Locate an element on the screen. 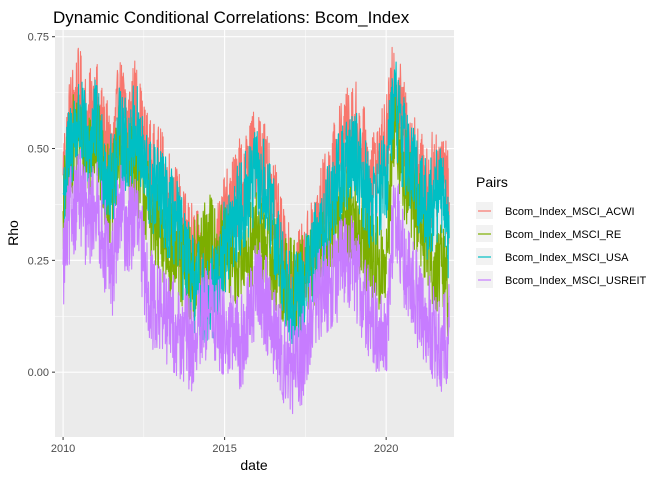 This screenshot has width=672, height=480. y-axis-title: Rho is located at coordinates (13, 233).